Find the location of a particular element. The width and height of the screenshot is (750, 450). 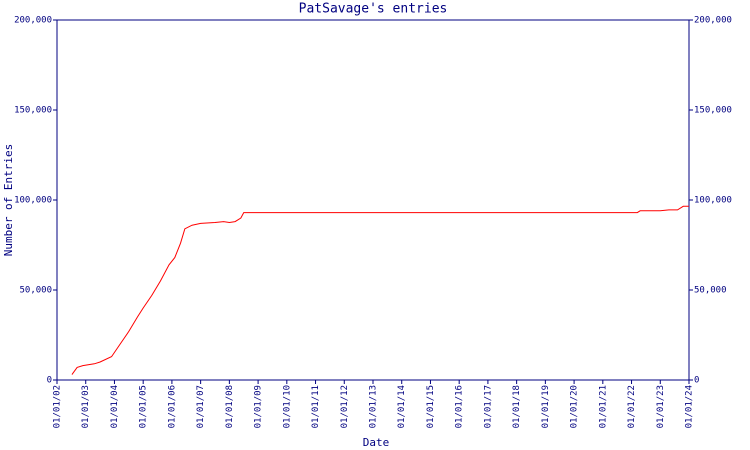

y-tick-label: 150,000 is located at coordinates (33, 111).